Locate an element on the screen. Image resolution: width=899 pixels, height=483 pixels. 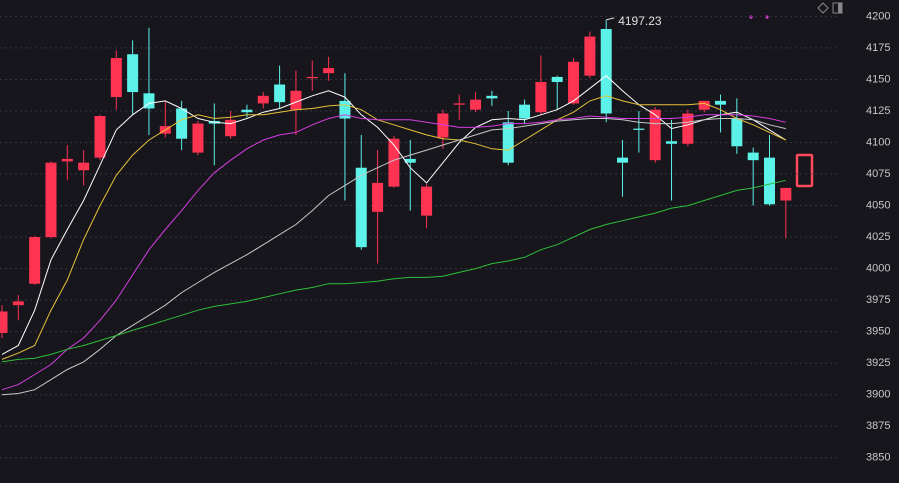
y-tick-label: 4125 is located at coordinates (878, 111).